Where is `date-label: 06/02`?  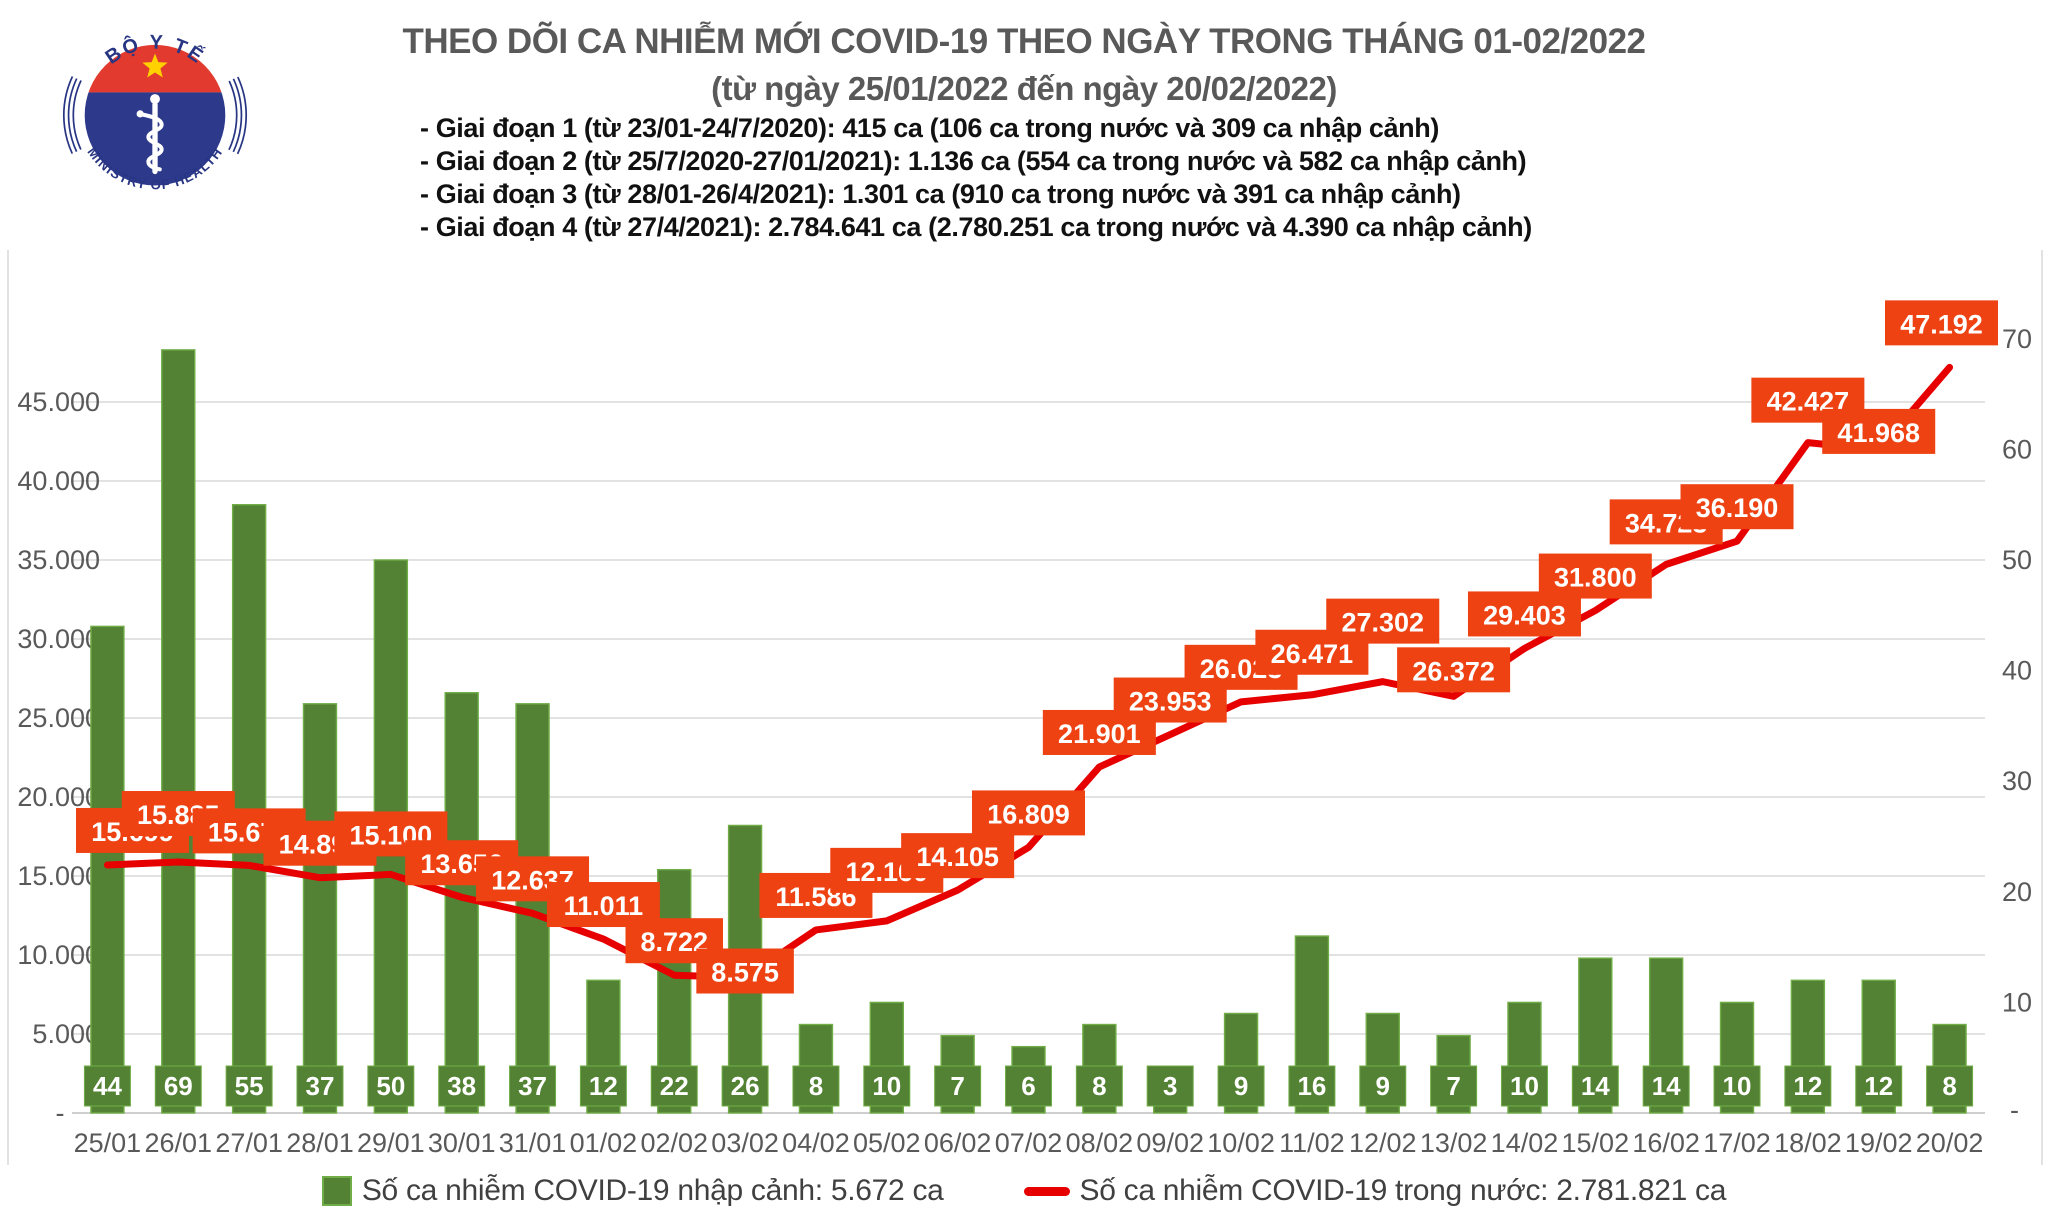 date-label: 06/02 is located at coordinates (958, 1143).